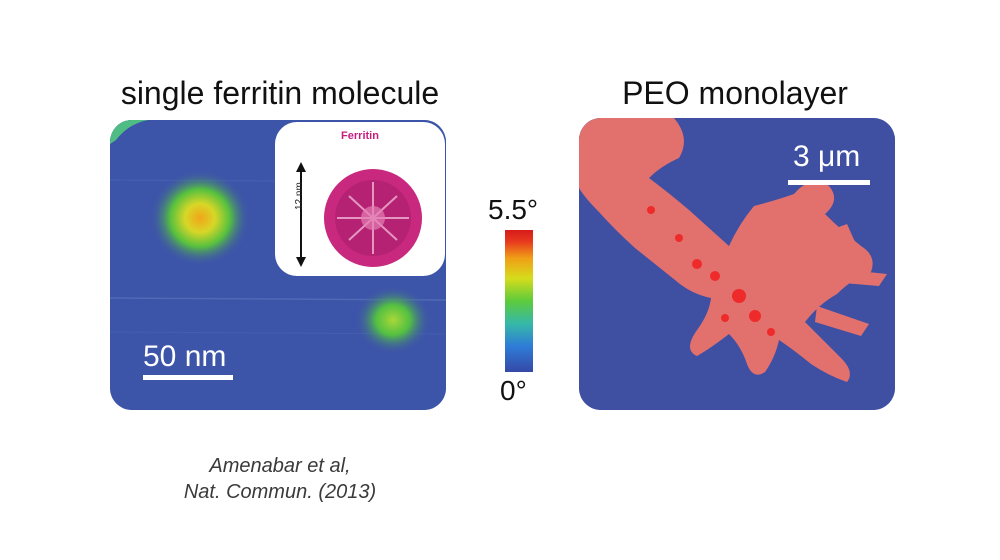 The height and width of the screenshot is (560, 1000). I want to click on right-panel-title: PEO monolayer, so click(735, 93).